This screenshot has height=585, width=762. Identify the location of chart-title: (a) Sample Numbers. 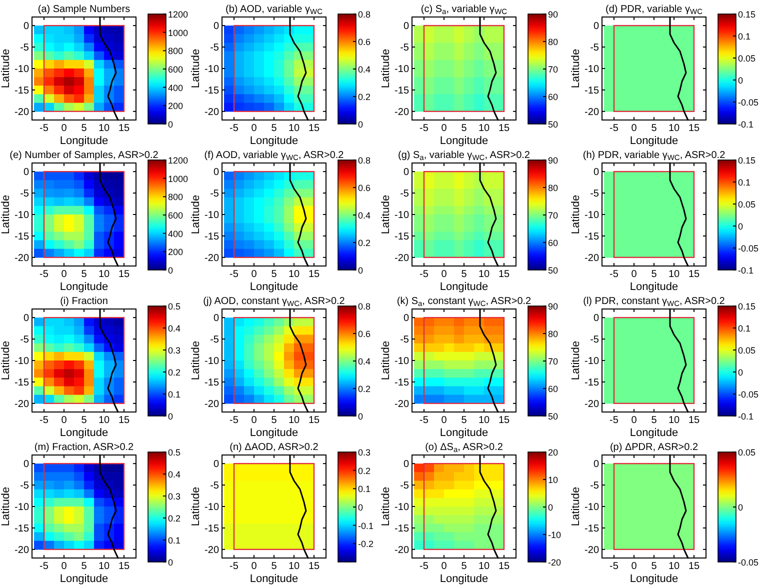
(84, 9).